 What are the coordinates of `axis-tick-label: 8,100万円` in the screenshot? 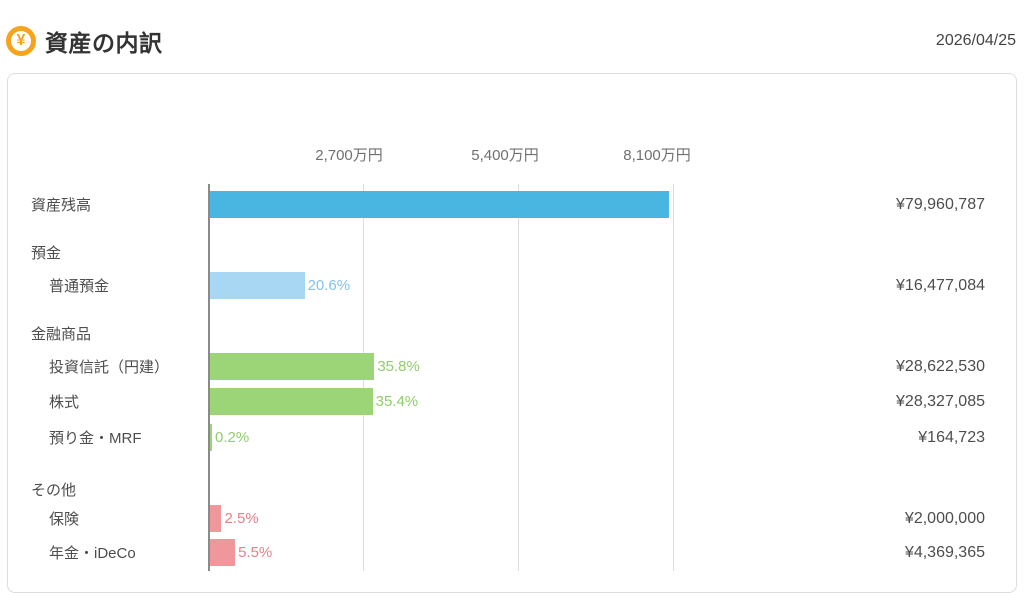 It's located at (657, 155).